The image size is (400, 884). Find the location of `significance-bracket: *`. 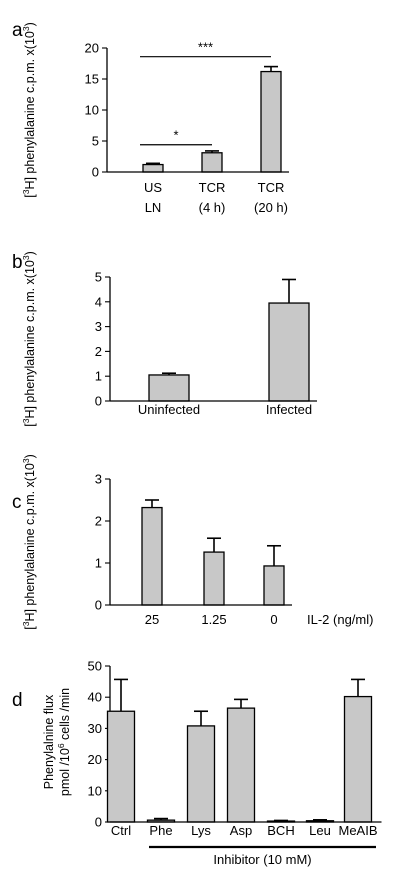

significance-bracket: * is located at coordinates (176, 137).